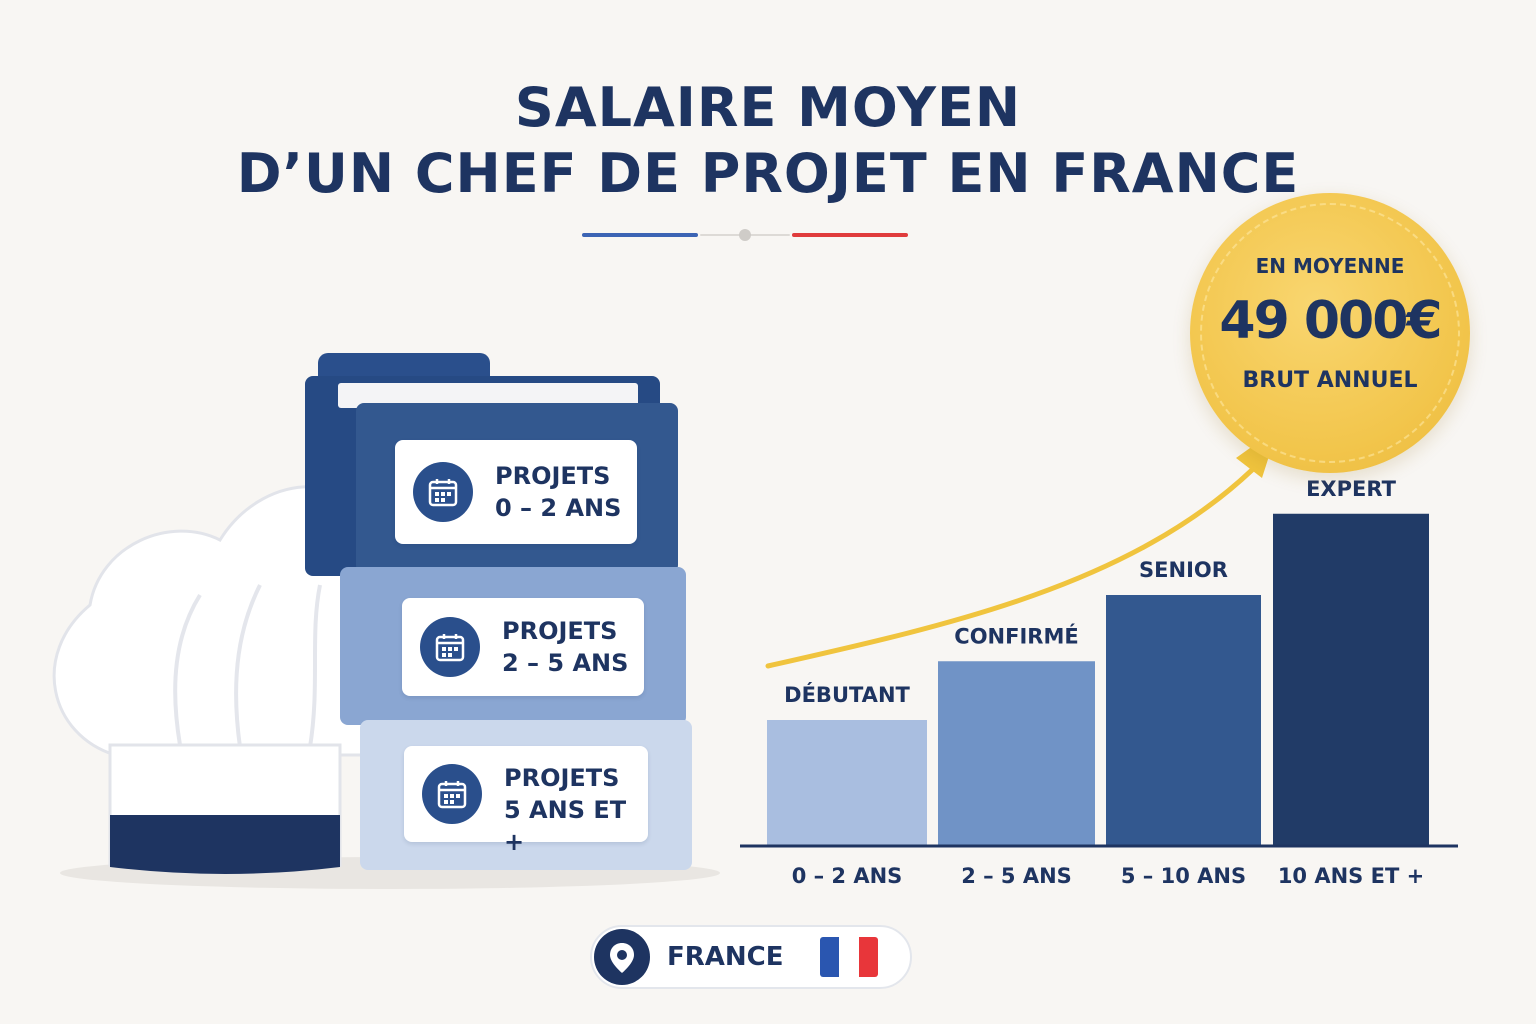  I want to click on bar-label-3: SENIOR, so click(1183, 570).